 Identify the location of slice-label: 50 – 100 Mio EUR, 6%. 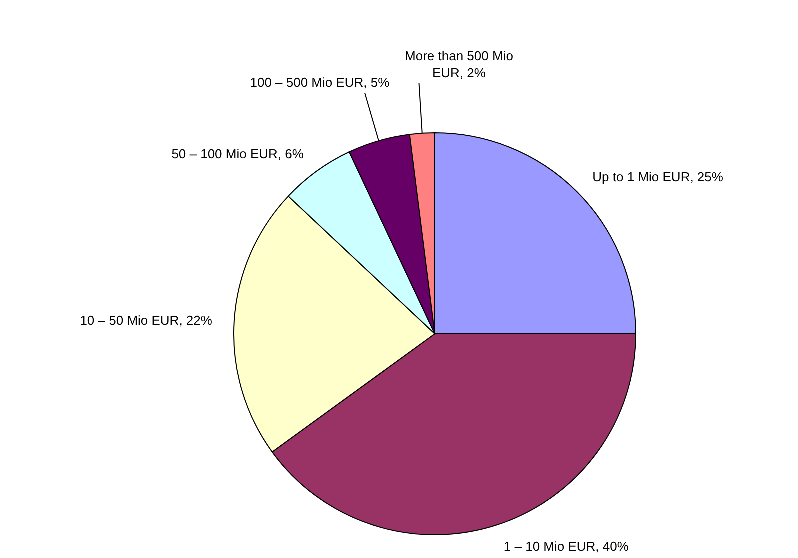
(238, 154).